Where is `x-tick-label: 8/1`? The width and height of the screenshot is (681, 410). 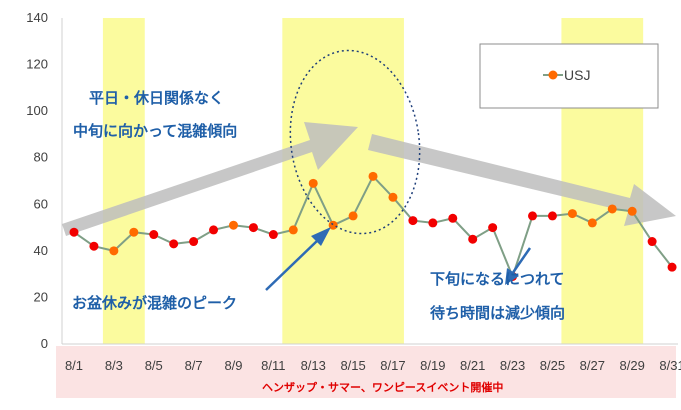 x-tick-label: 8/1 is located at coordinates (74, 365).